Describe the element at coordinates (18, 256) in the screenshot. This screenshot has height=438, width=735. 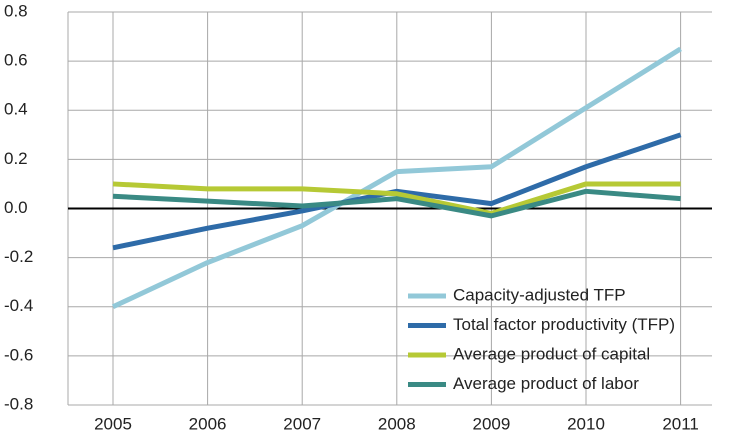
I see `y-tick-label: -0.2` at that location.